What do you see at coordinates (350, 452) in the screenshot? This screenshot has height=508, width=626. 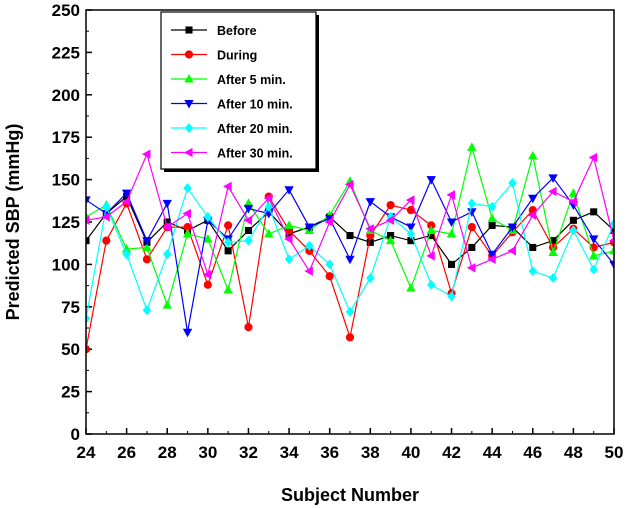 I see `x-tick-labels: 24 26 28 30 32 34 36 38 40 42 44 46 48 50` at bounding box center [350, 452].